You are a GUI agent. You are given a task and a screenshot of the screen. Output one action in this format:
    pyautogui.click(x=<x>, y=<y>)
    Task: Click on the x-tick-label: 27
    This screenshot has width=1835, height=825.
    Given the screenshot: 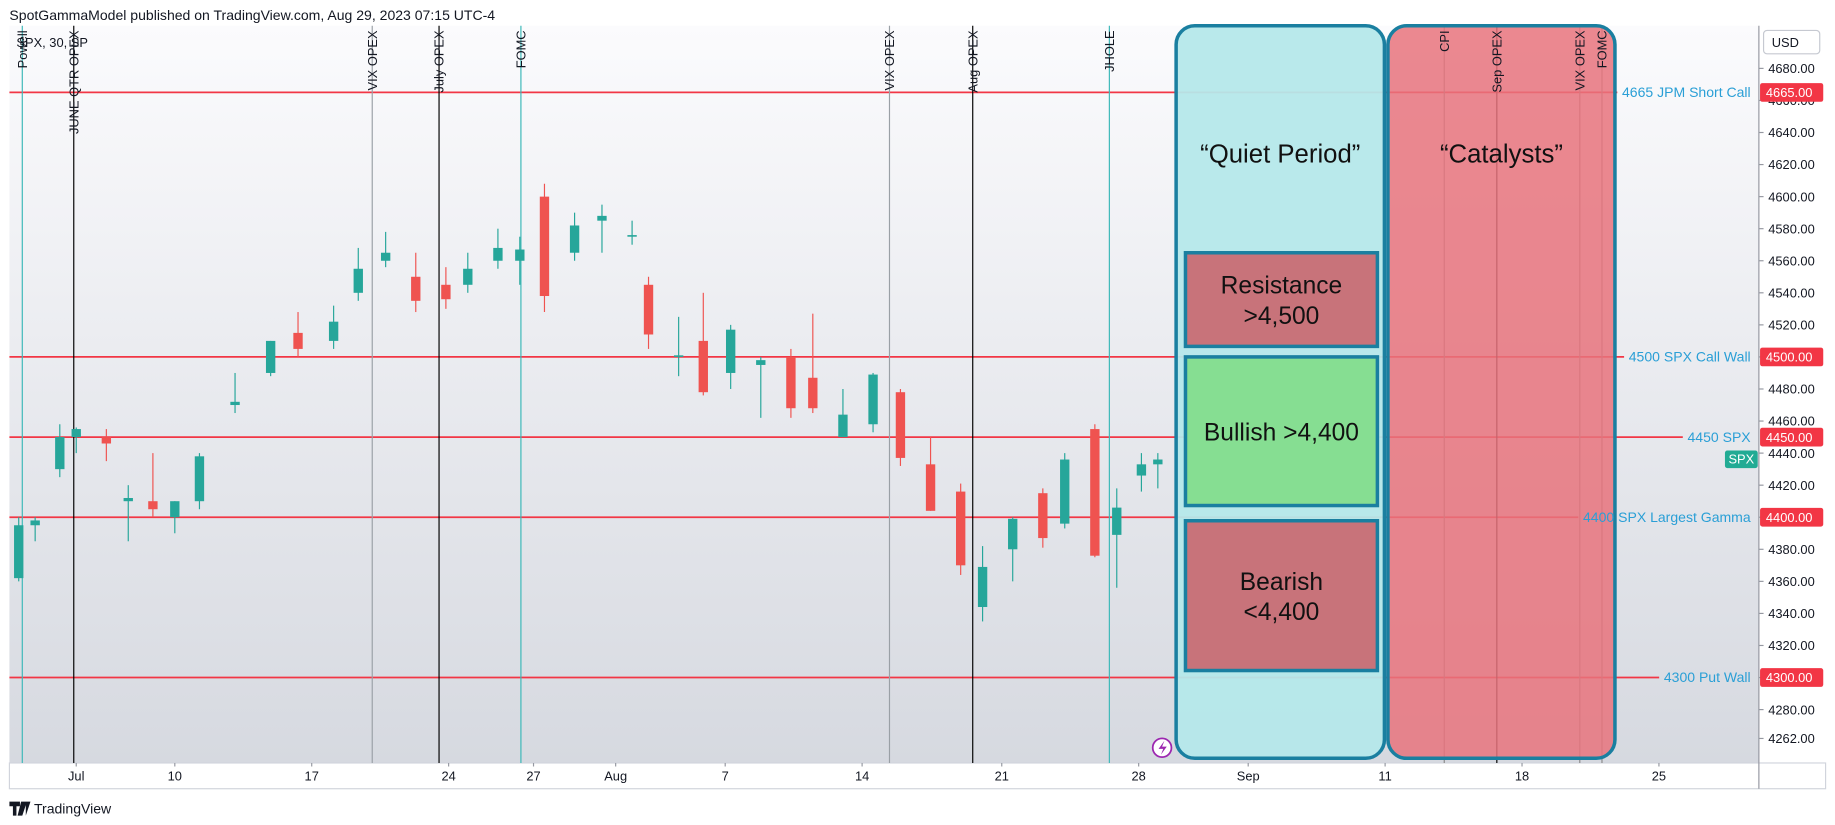 What is the action you would take?
    pyautogui.click(x=533, y=776)
    